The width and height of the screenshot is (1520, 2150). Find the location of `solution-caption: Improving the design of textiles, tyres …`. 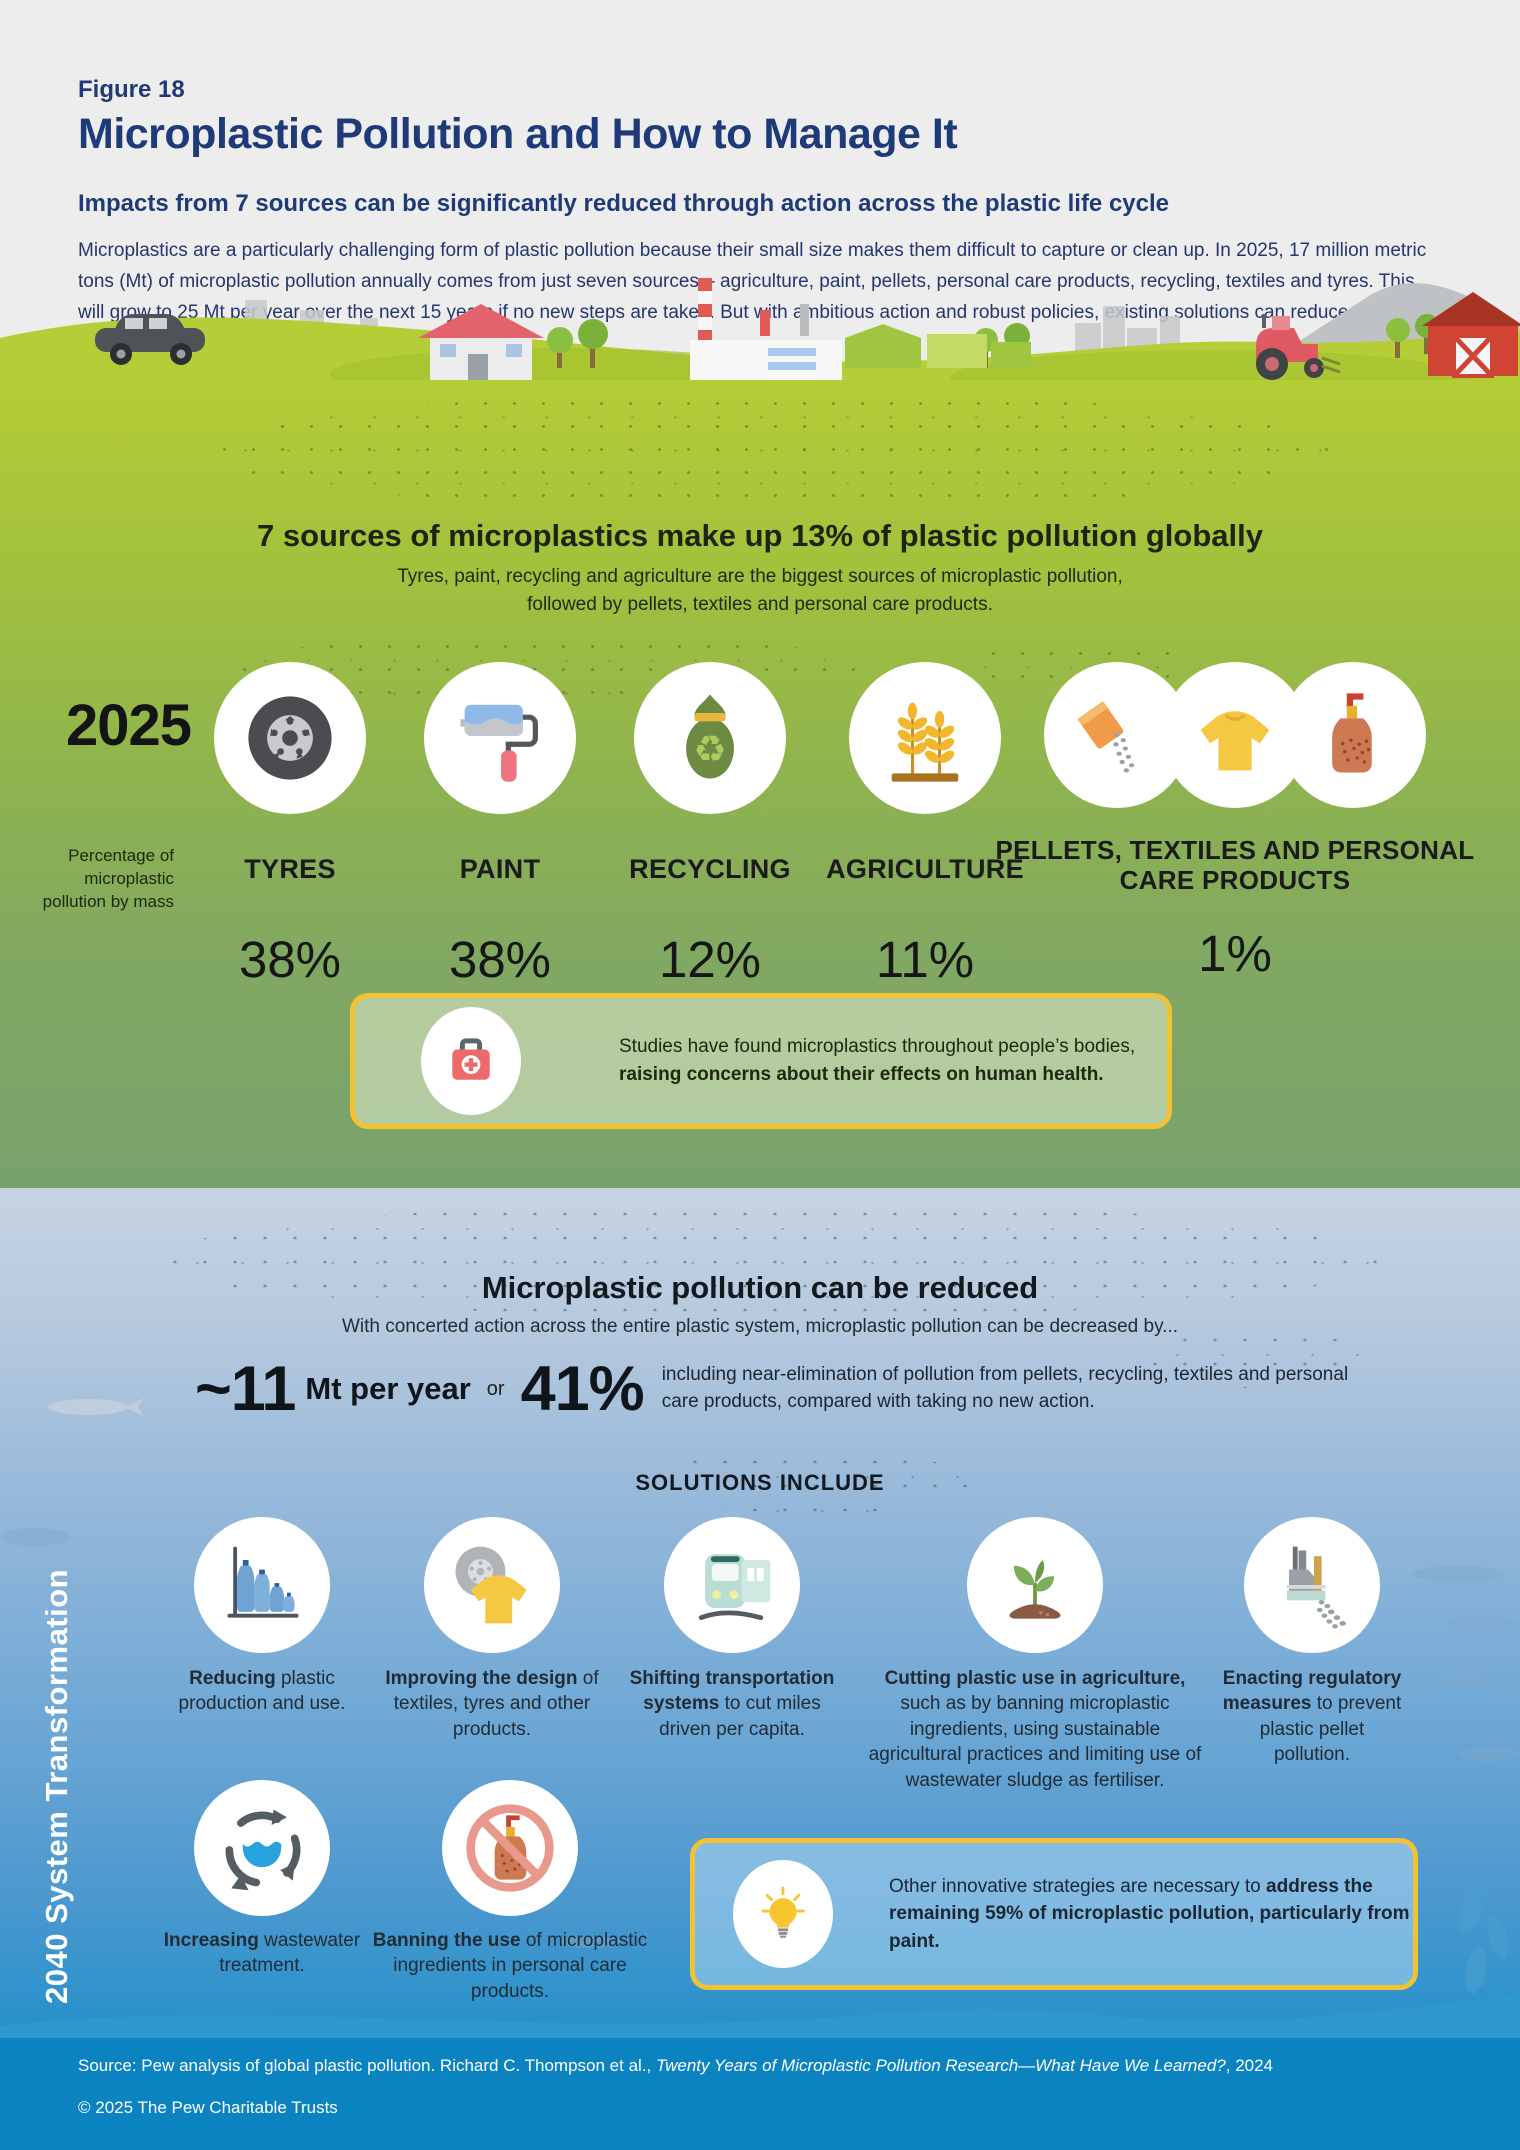

solution-caption: Improving the design of textiles, tyres … is located at coordinates (492, 1704).